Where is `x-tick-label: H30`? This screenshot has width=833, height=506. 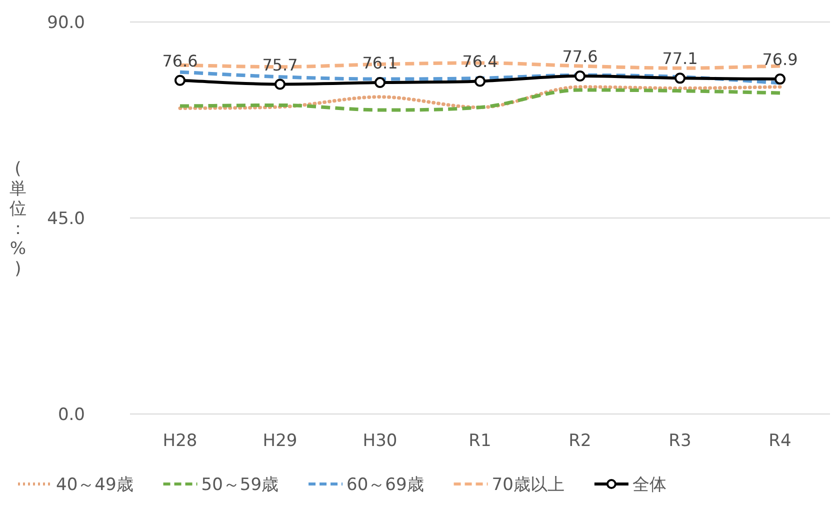 x-tick-label: H30 is located at coordinates (380, 441).